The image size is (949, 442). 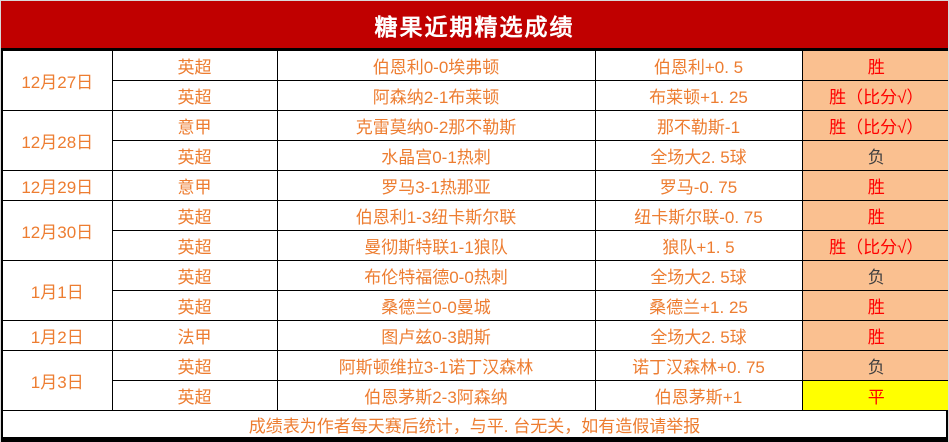 I want to click on footer-note-bar: 成绩表为作者每天赛后统计，与平. 台无关，如有造假请举报, so click(x=474, y=424).